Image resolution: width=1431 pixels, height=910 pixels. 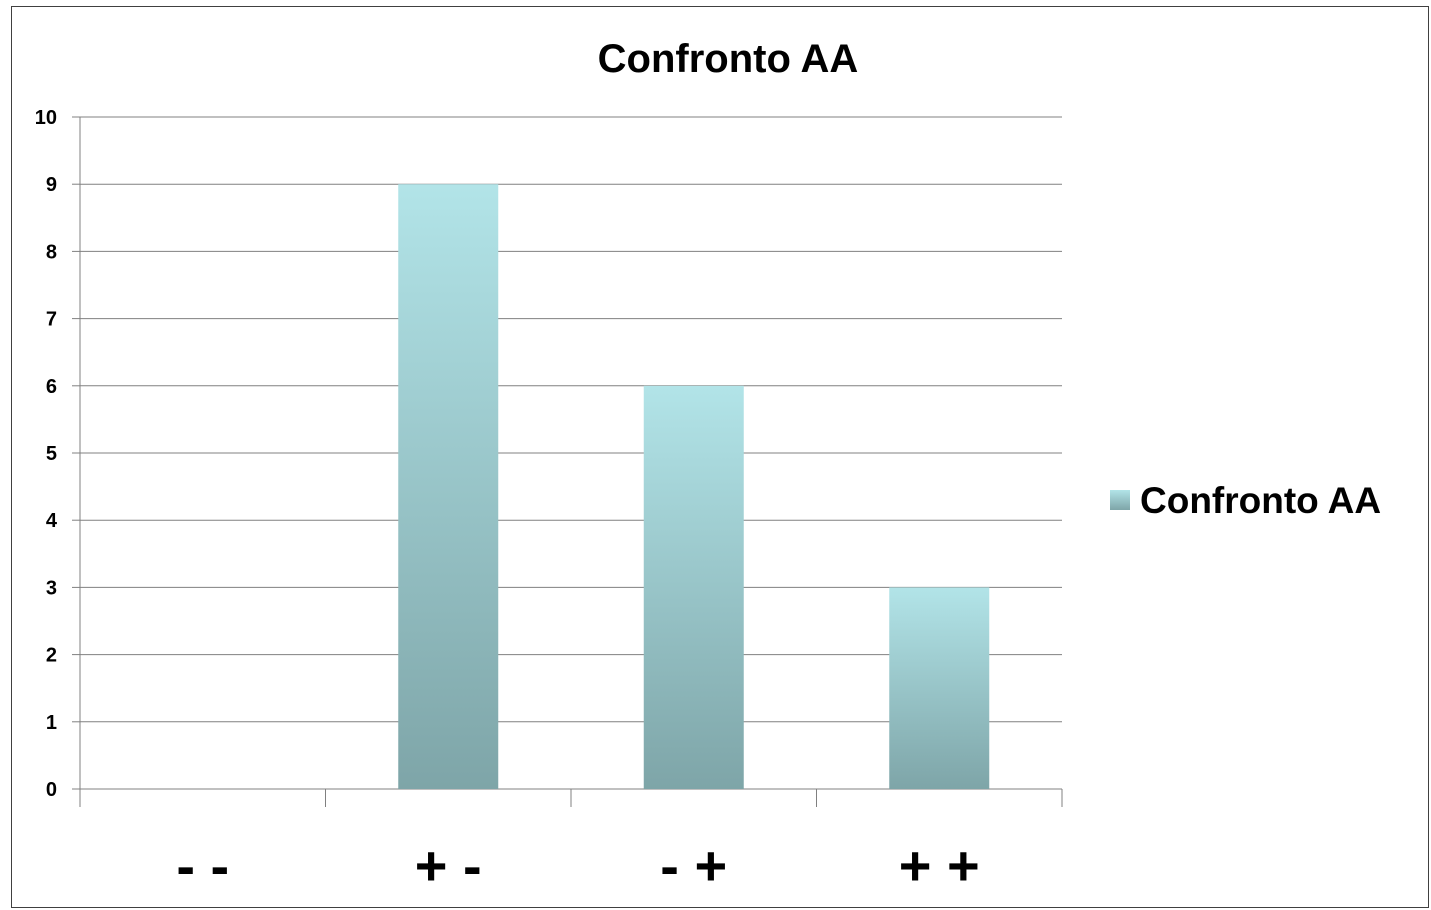 I want to click on x-tick-label: + +, so click(x=939, y=865).